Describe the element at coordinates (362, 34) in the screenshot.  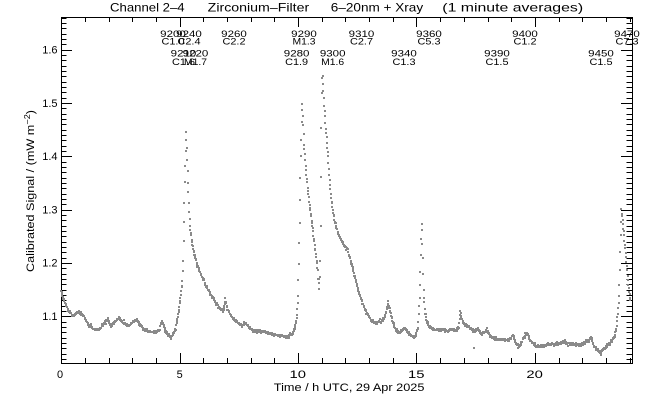
I see `svg-text: 9310` at that location.